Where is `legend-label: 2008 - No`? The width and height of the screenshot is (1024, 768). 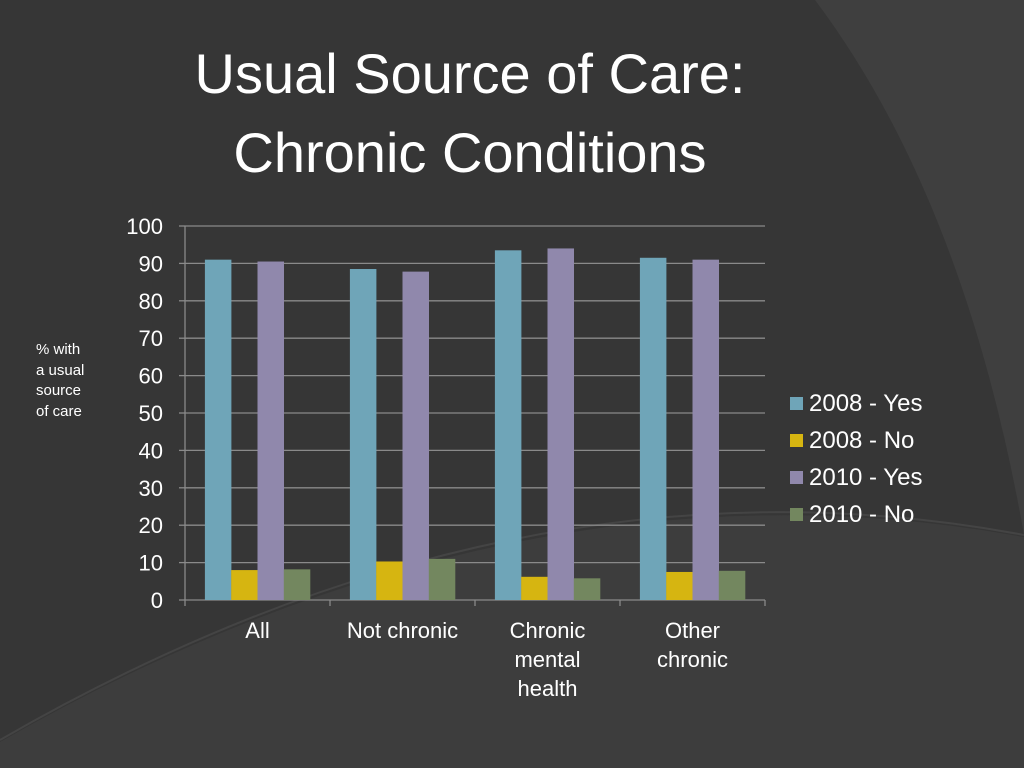 legend-label: 2008 - No is located at coordinates (862, 440).